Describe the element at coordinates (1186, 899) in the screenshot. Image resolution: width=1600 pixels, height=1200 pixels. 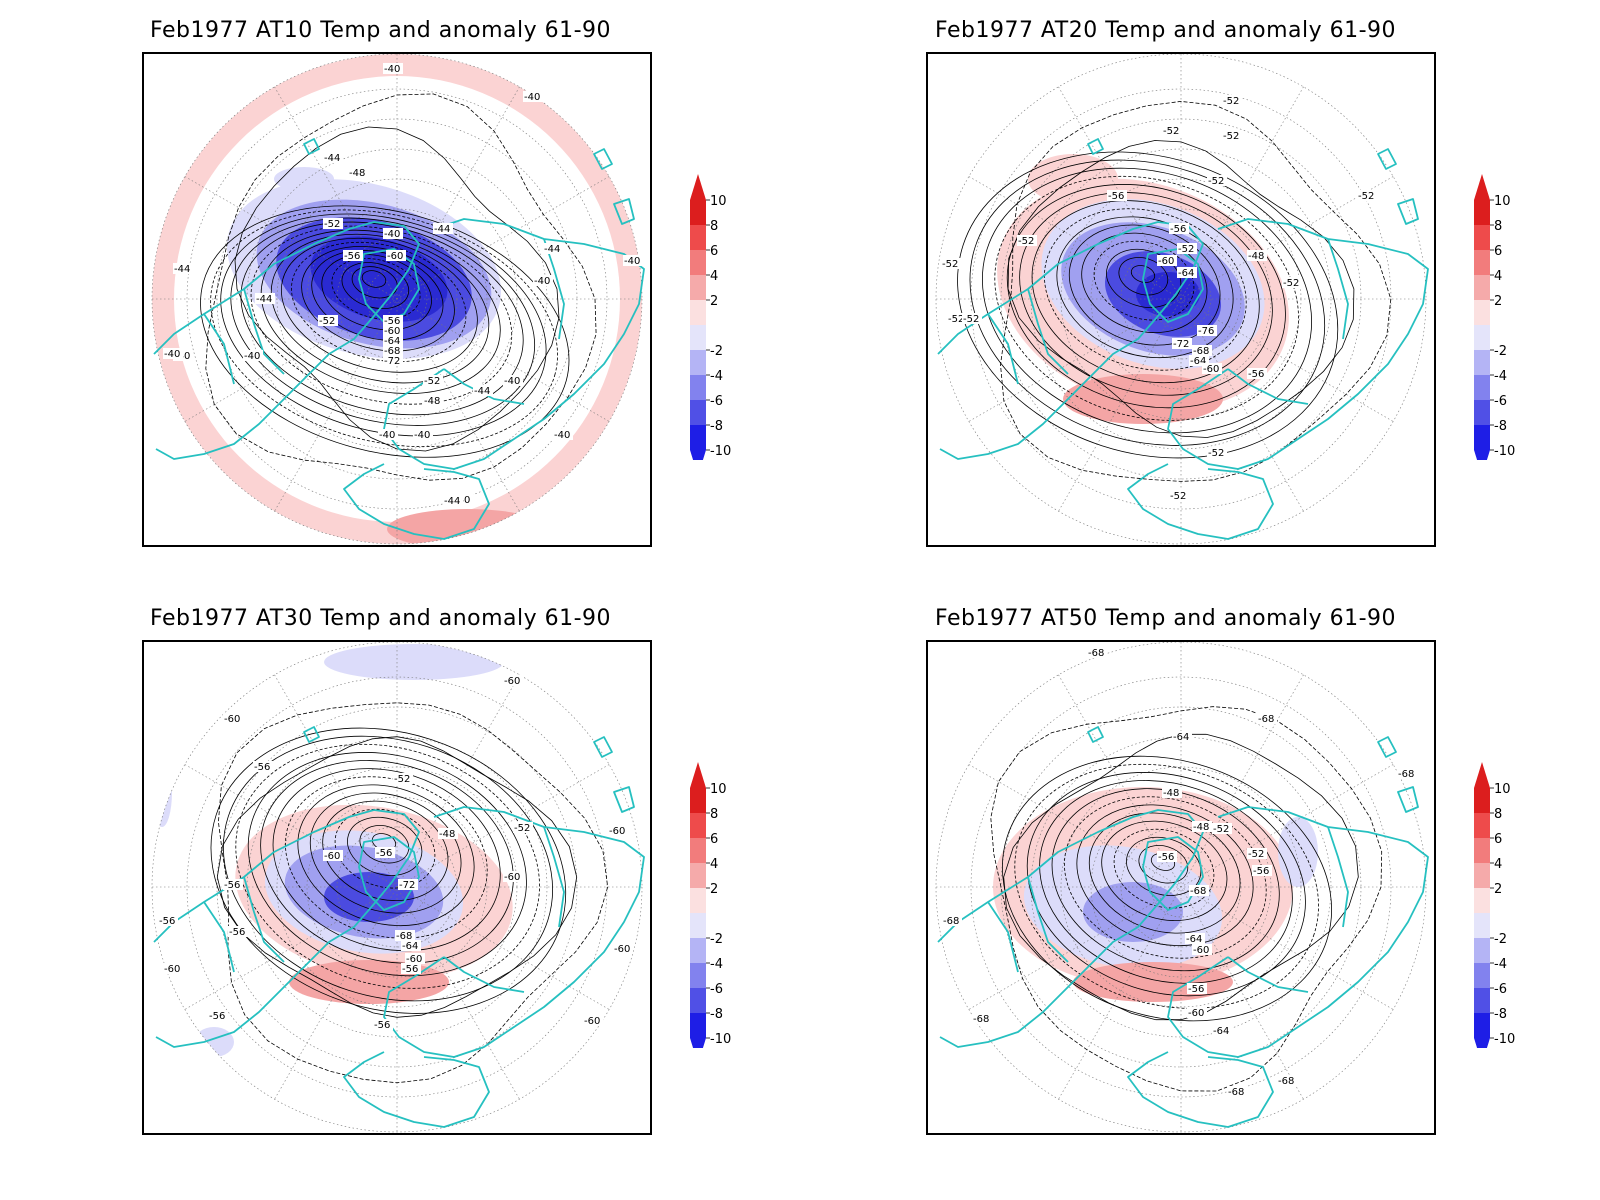
I see `contour-lines` at that location.